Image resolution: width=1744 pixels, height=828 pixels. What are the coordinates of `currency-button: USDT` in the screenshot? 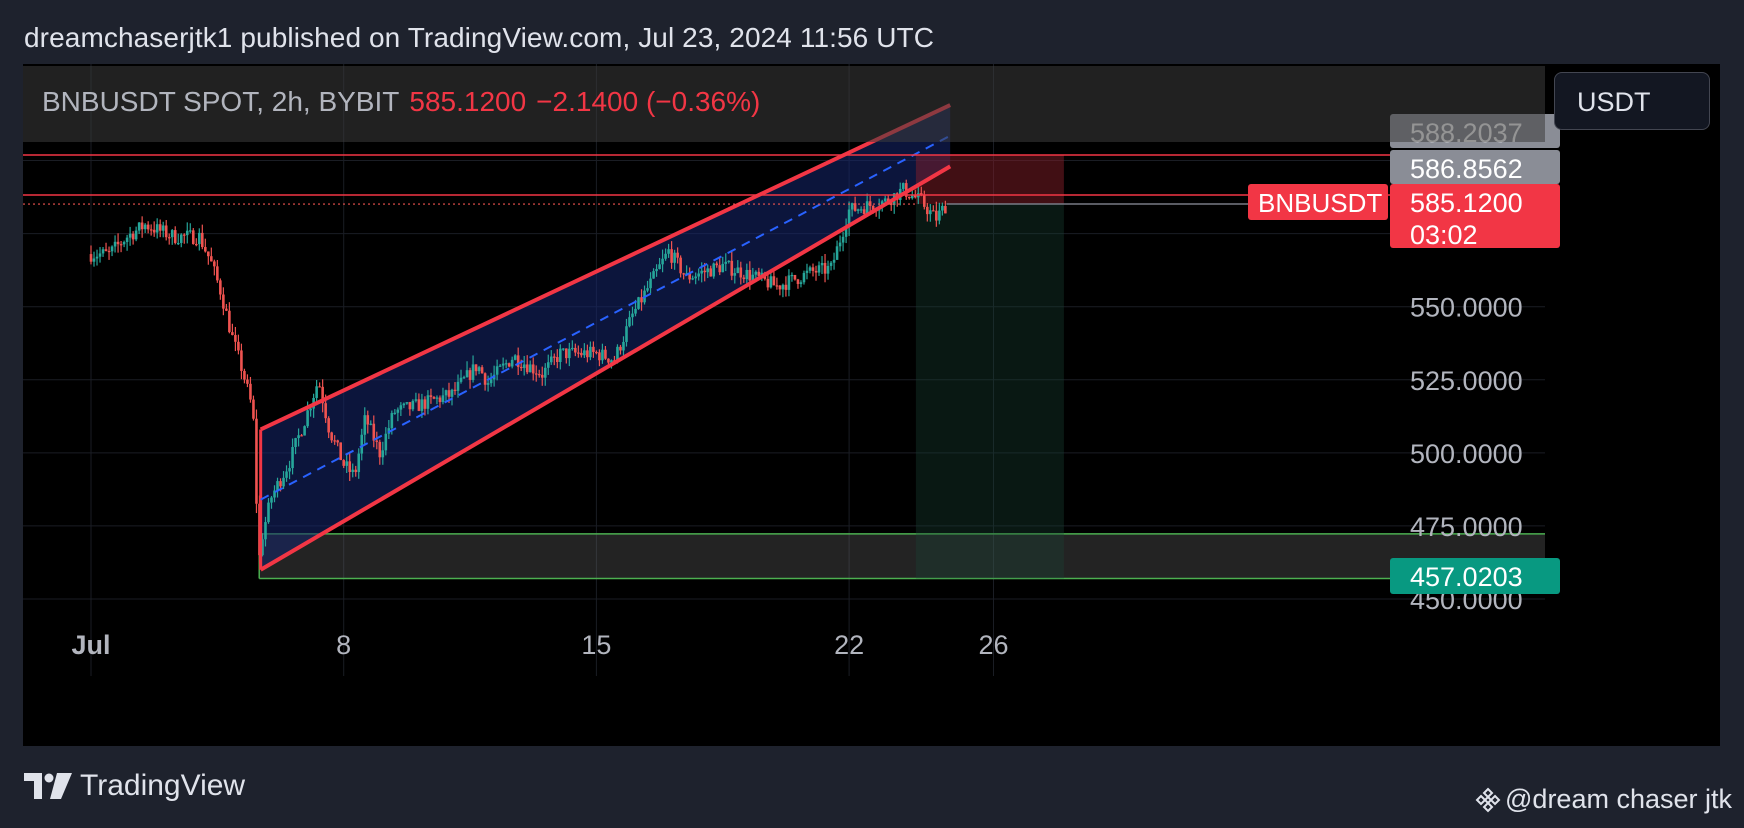 It's located at (1632, 101).